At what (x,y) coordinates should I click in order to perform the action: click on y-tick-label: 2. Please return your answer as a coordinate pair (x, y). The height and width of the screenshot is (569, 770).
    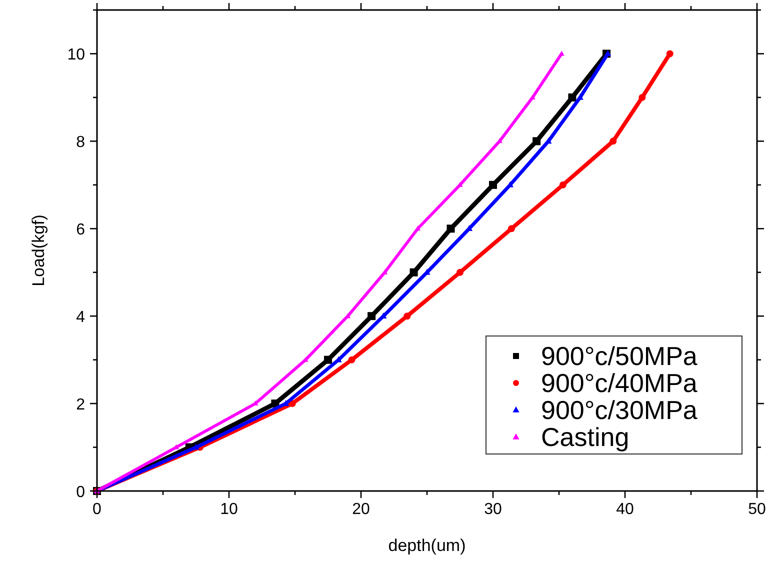
    Looking at the image, I should click on (81, 405).